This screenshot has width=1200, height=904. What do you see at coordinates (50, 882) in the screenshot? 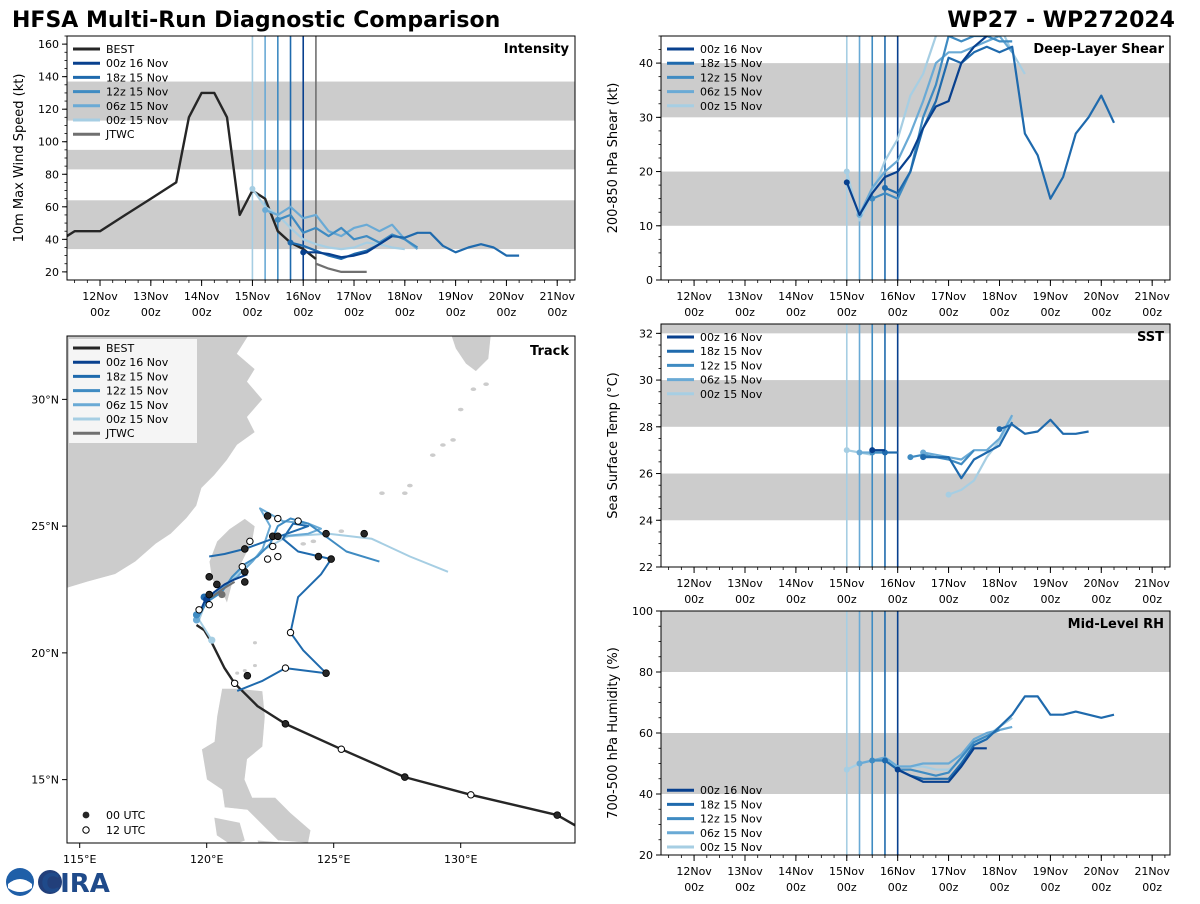
I see `globe-icon` at bounding box center [50, 882].